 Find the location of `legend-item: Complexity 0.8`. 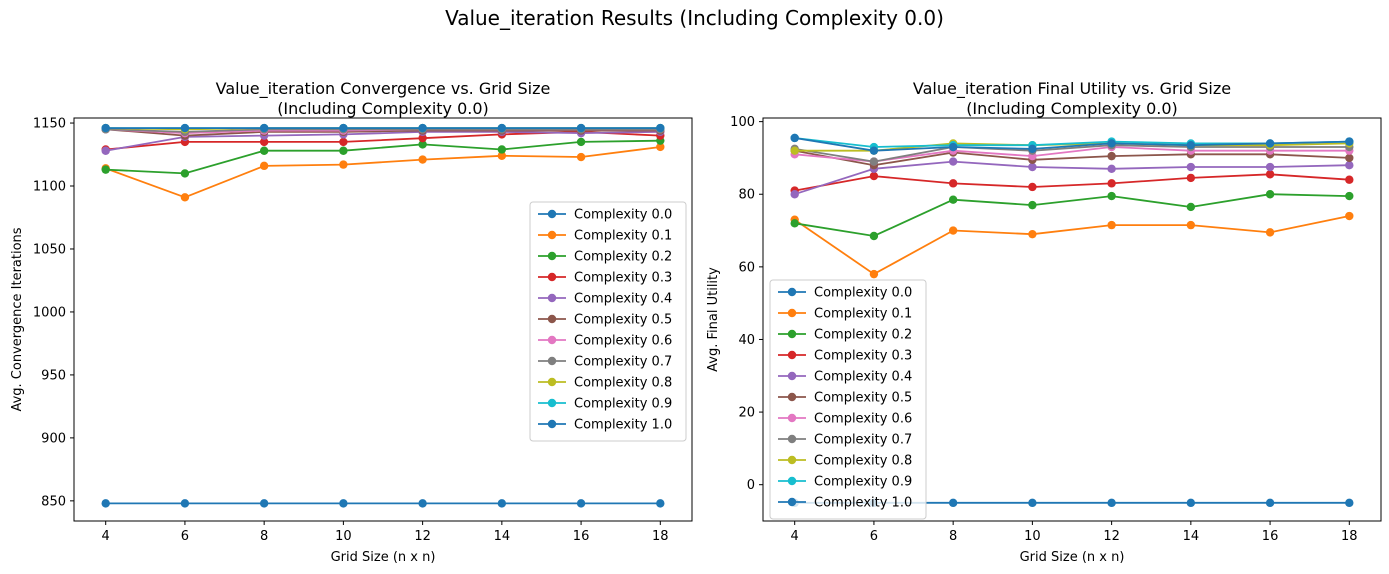

legend-item: Complexity 0.8 is located at coordinates (605, 383).